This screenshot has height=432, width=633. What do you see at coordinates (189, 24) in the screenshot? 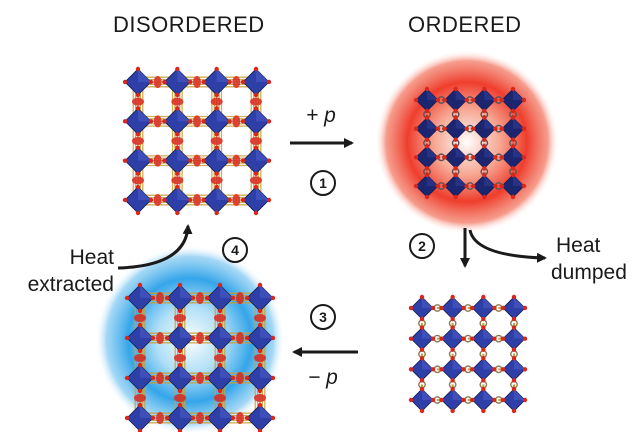
I see `title-disordered: DISORDERED` at bounding box center [189, 24].